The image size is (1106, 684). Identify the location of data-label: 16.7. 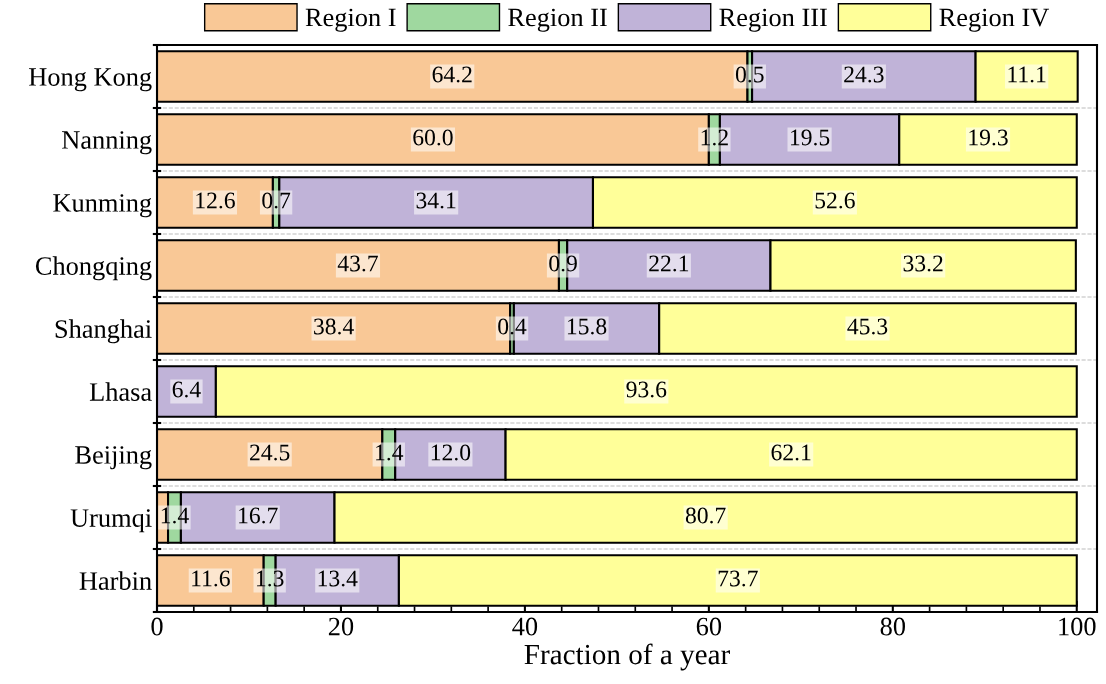
(258, 515).